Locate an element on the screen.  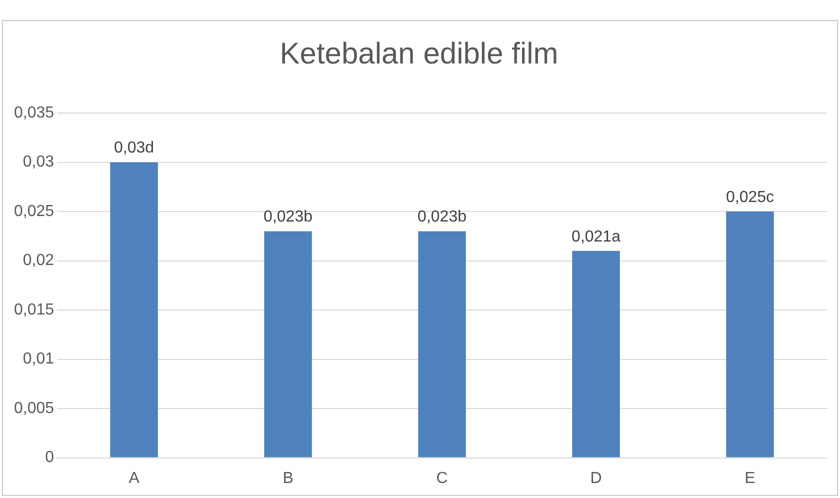
y-tick-label: 0,015 is located at coordinates (34, 309).